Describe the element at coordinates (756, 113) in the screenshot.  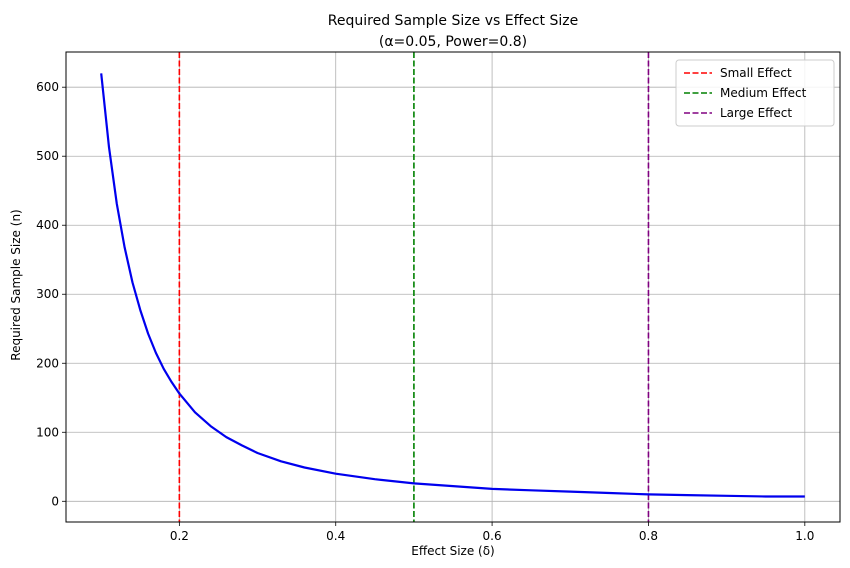
I see `legend-label: Large Effect` at that location.